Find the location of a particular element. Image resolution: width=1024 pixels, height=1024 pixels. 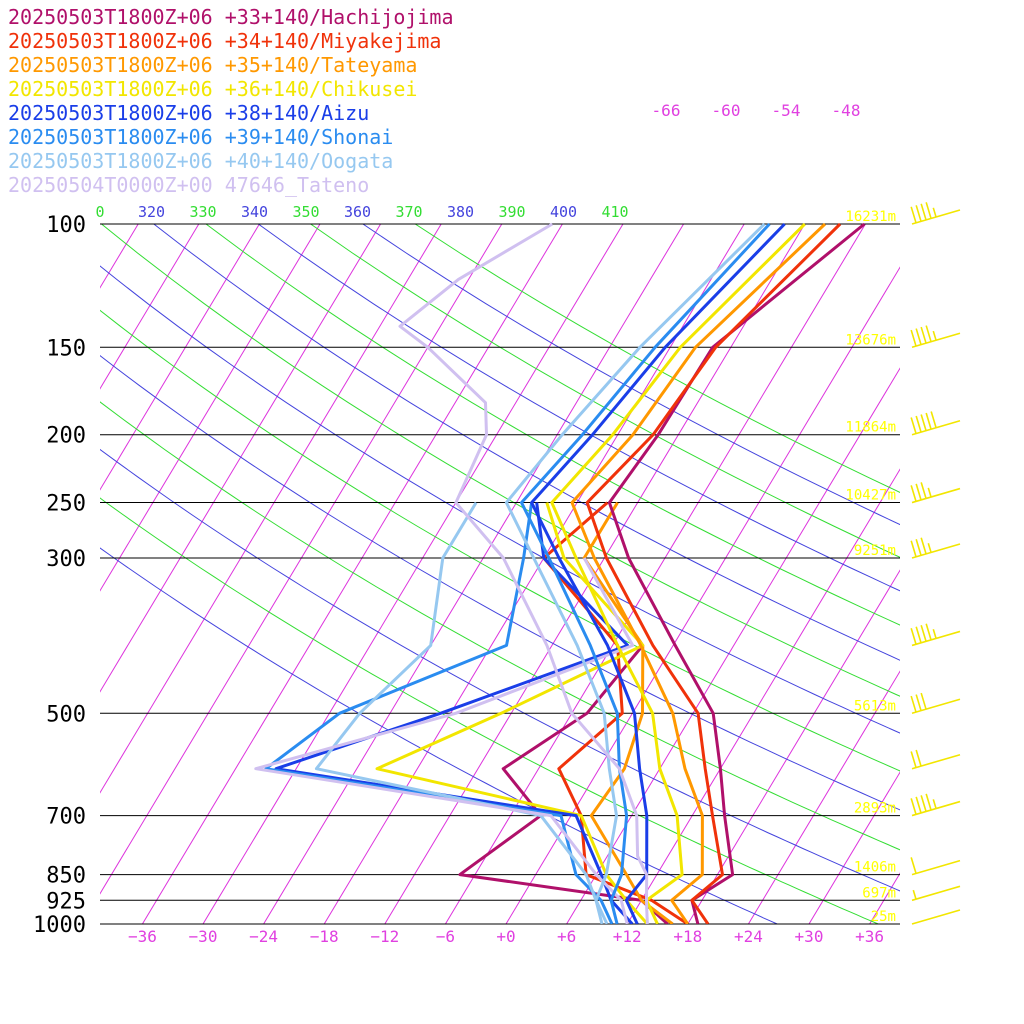

legend-item: 20250503T1800Z+06 +38+140/Aizu is located at coordinates (188, 113).